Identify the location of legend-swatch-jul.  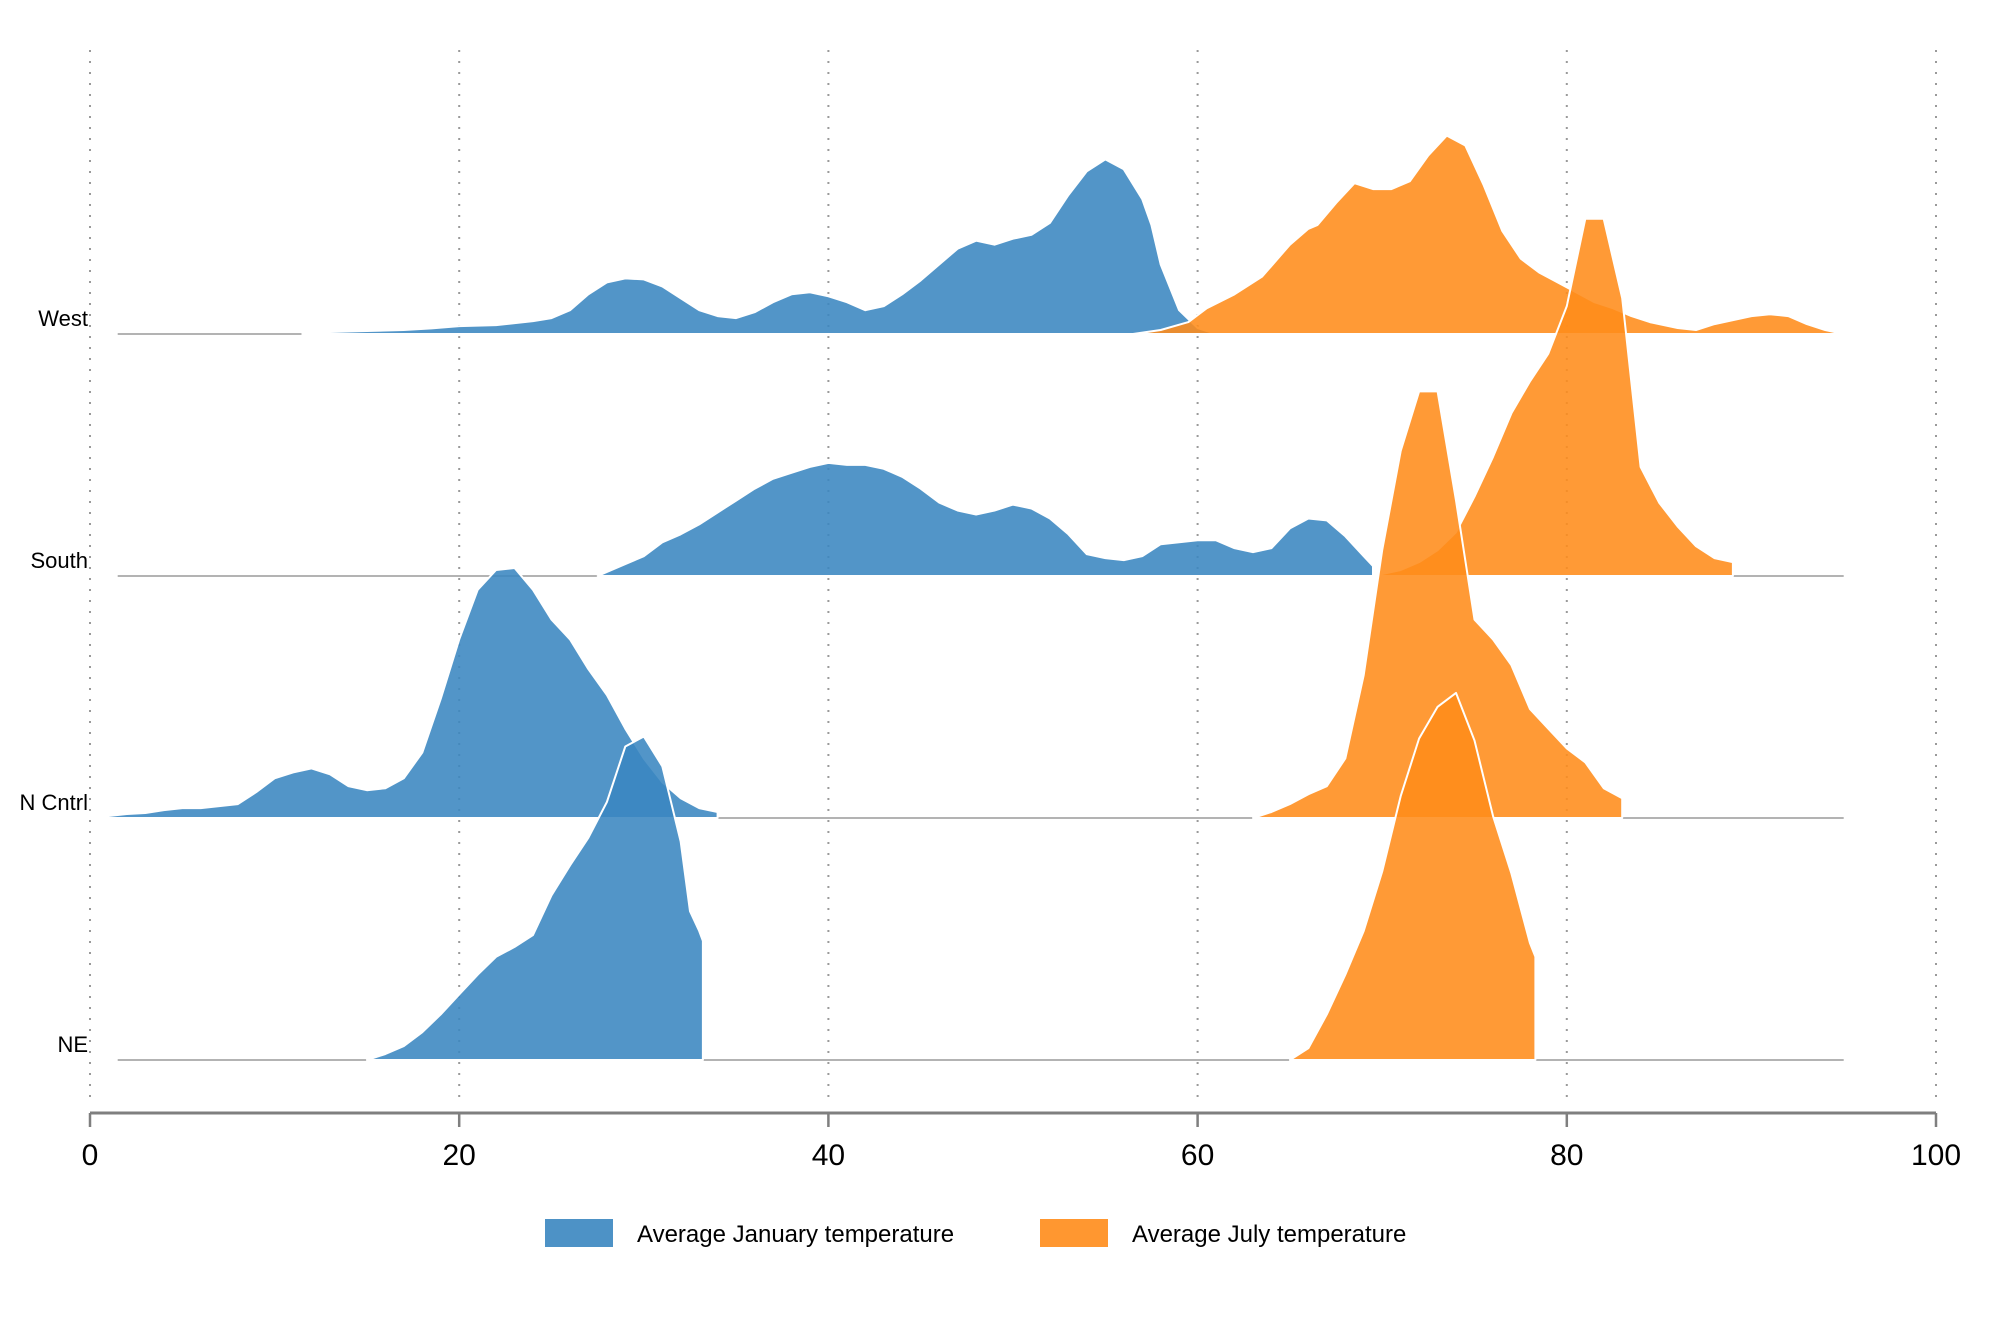
(1074, 1233).